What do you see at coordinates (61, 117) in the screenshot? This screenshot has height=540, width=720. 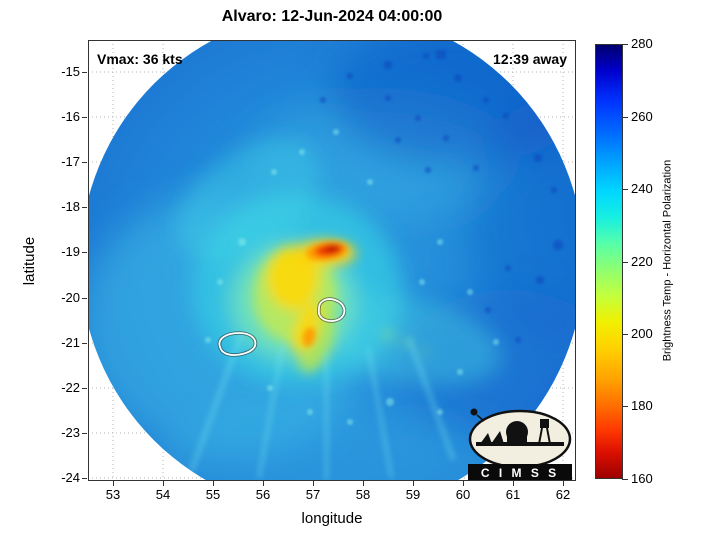 I see `y-tick-label: -16` at bounding box center [61, 117].